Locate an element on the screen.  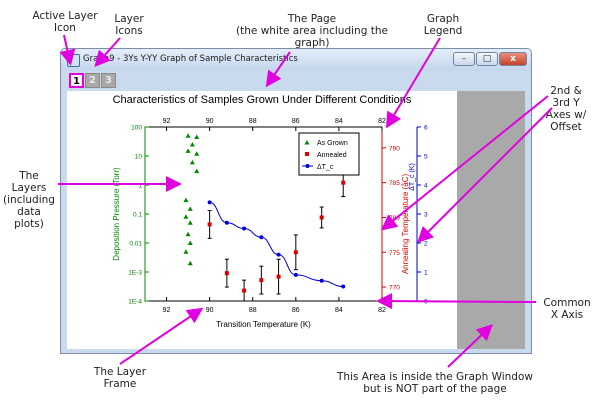
x-top-tick-label: 90 is located at coordinates (210, 121).